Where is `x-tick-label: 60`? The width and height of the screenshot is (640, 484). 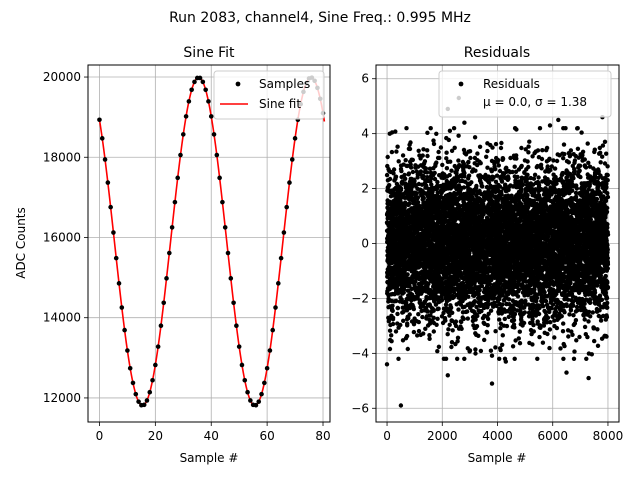
x-tick-label: 60 is located at coordinates (266, 436).